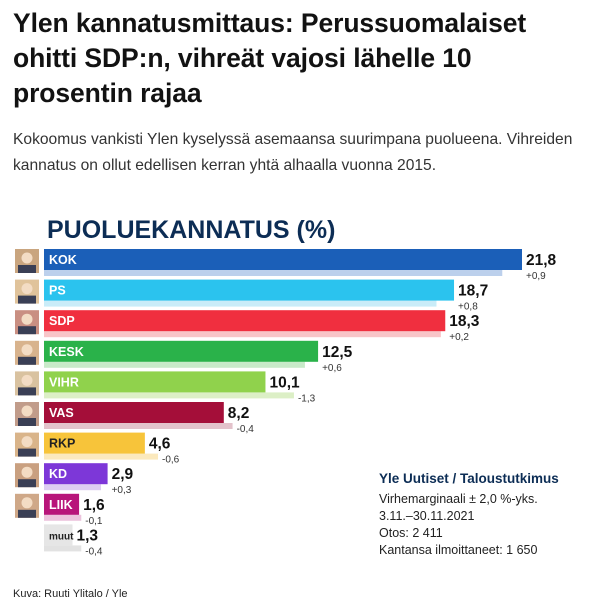 The width and height of the screenshot is (598, 616). I want to click on bar-row-liik: LIIK 1,6 -0,1, so click(60, 510).